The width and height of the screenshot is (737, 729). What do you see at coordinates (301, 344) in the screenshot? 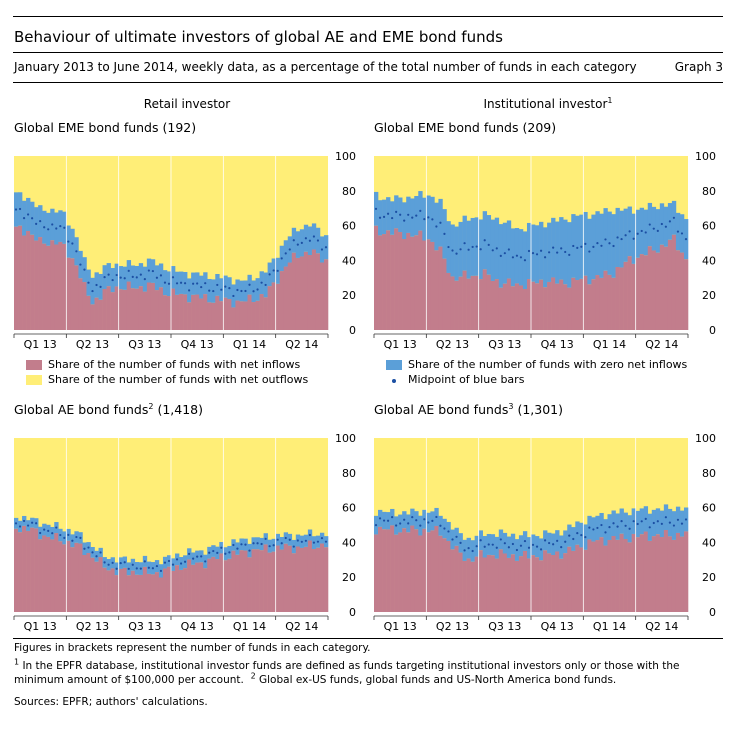
I see `x-tick-label: Q2 14` at bounding box center [301, 344].